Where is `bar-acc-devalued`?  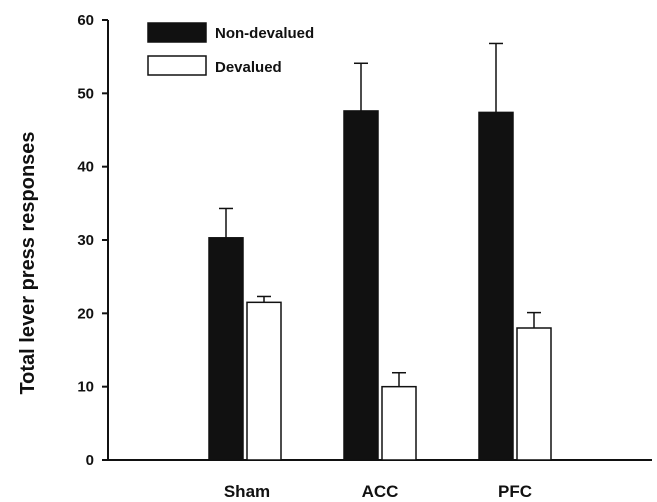 bar-acc-devalued is located at coordinates (399, 423).